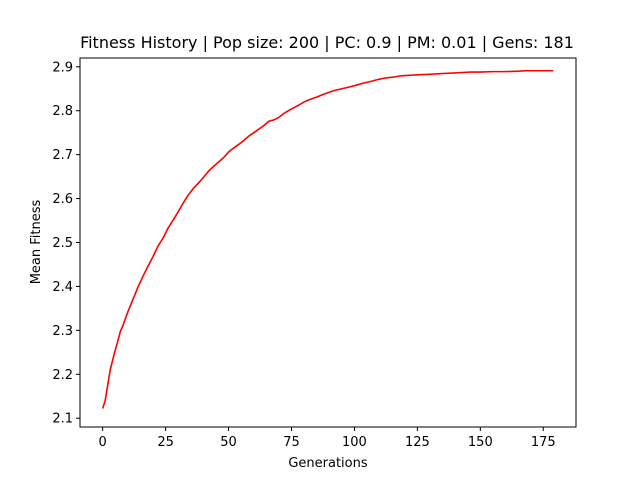  Describe the element at coordinates (36, 241) in the screenshot. I see `y-axis-label: Mean Fitness` at that location.